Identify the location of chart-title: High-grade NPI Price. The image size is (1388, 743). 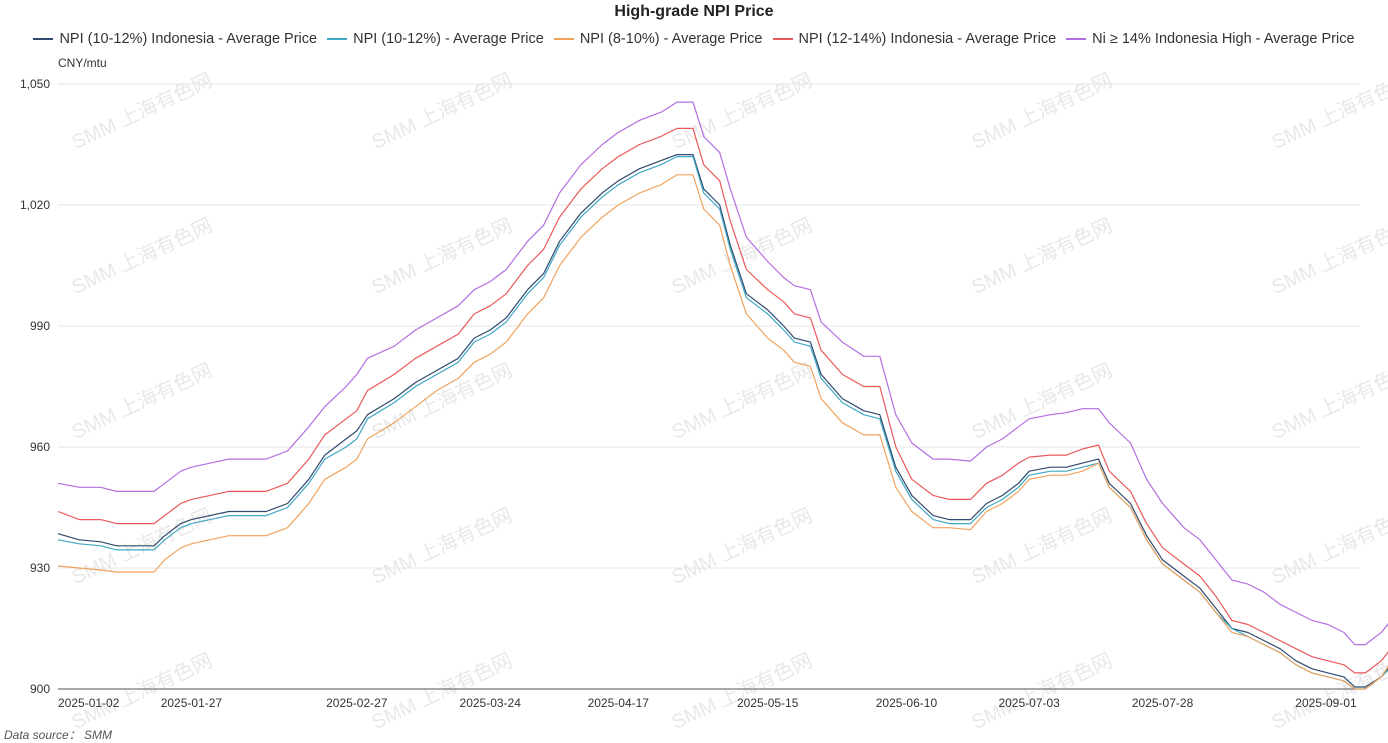
(694, 11).